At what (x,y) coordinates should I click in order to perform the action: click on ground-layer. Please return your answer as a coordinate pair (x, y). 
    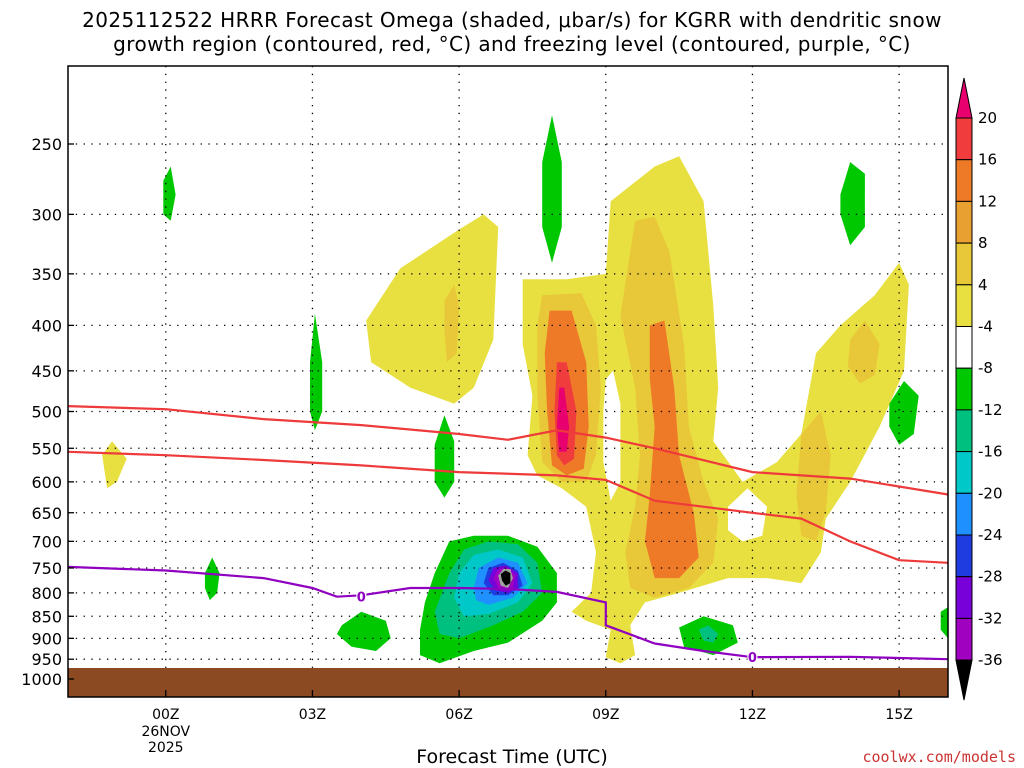
    Looking at the image, I should click on (508, 682).